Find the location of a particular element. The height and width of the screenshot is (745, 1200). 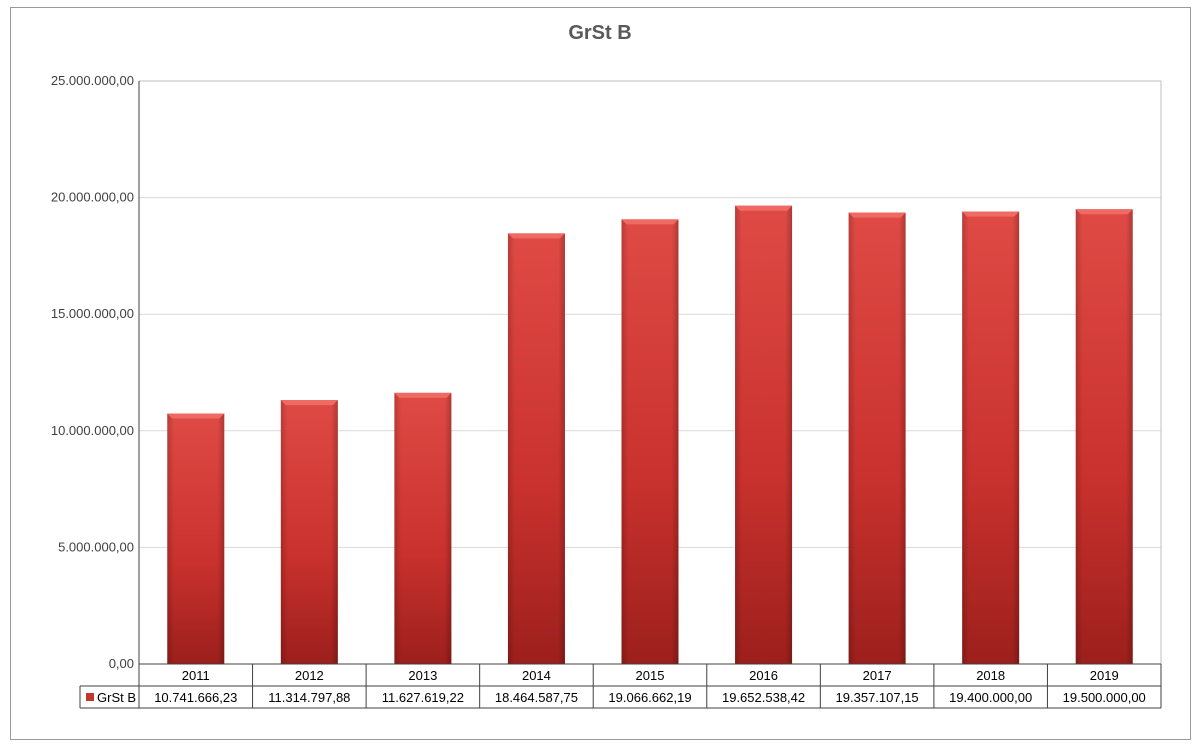

x-tick-label: 2013 is located at coordinates (422, 675).